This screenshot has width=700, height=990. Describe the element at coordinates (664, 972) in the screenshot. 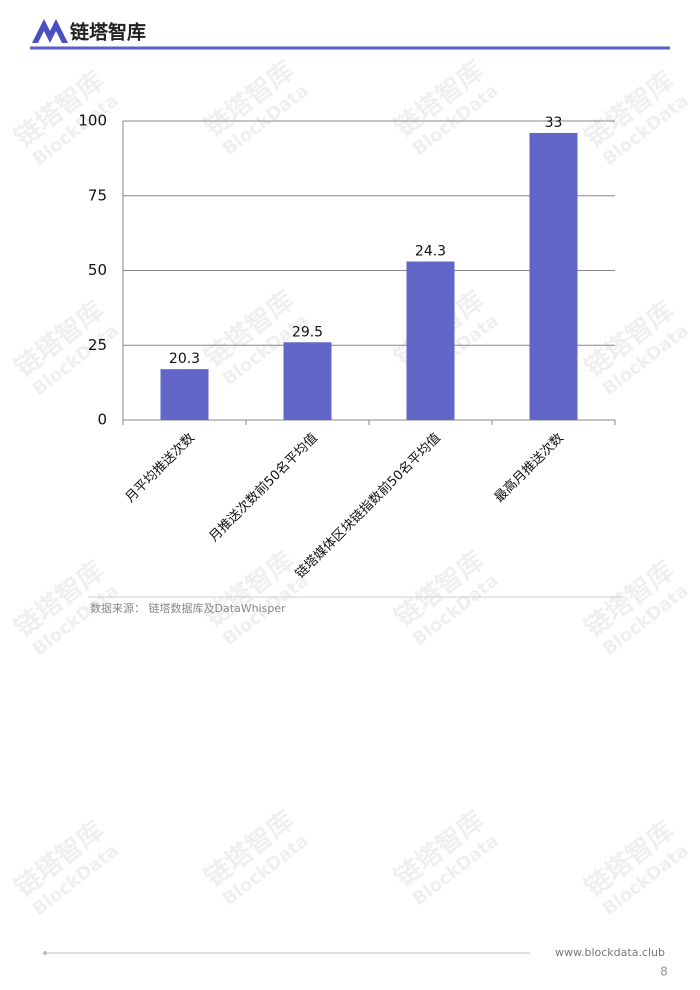

I see `page-number: 8` at that location.